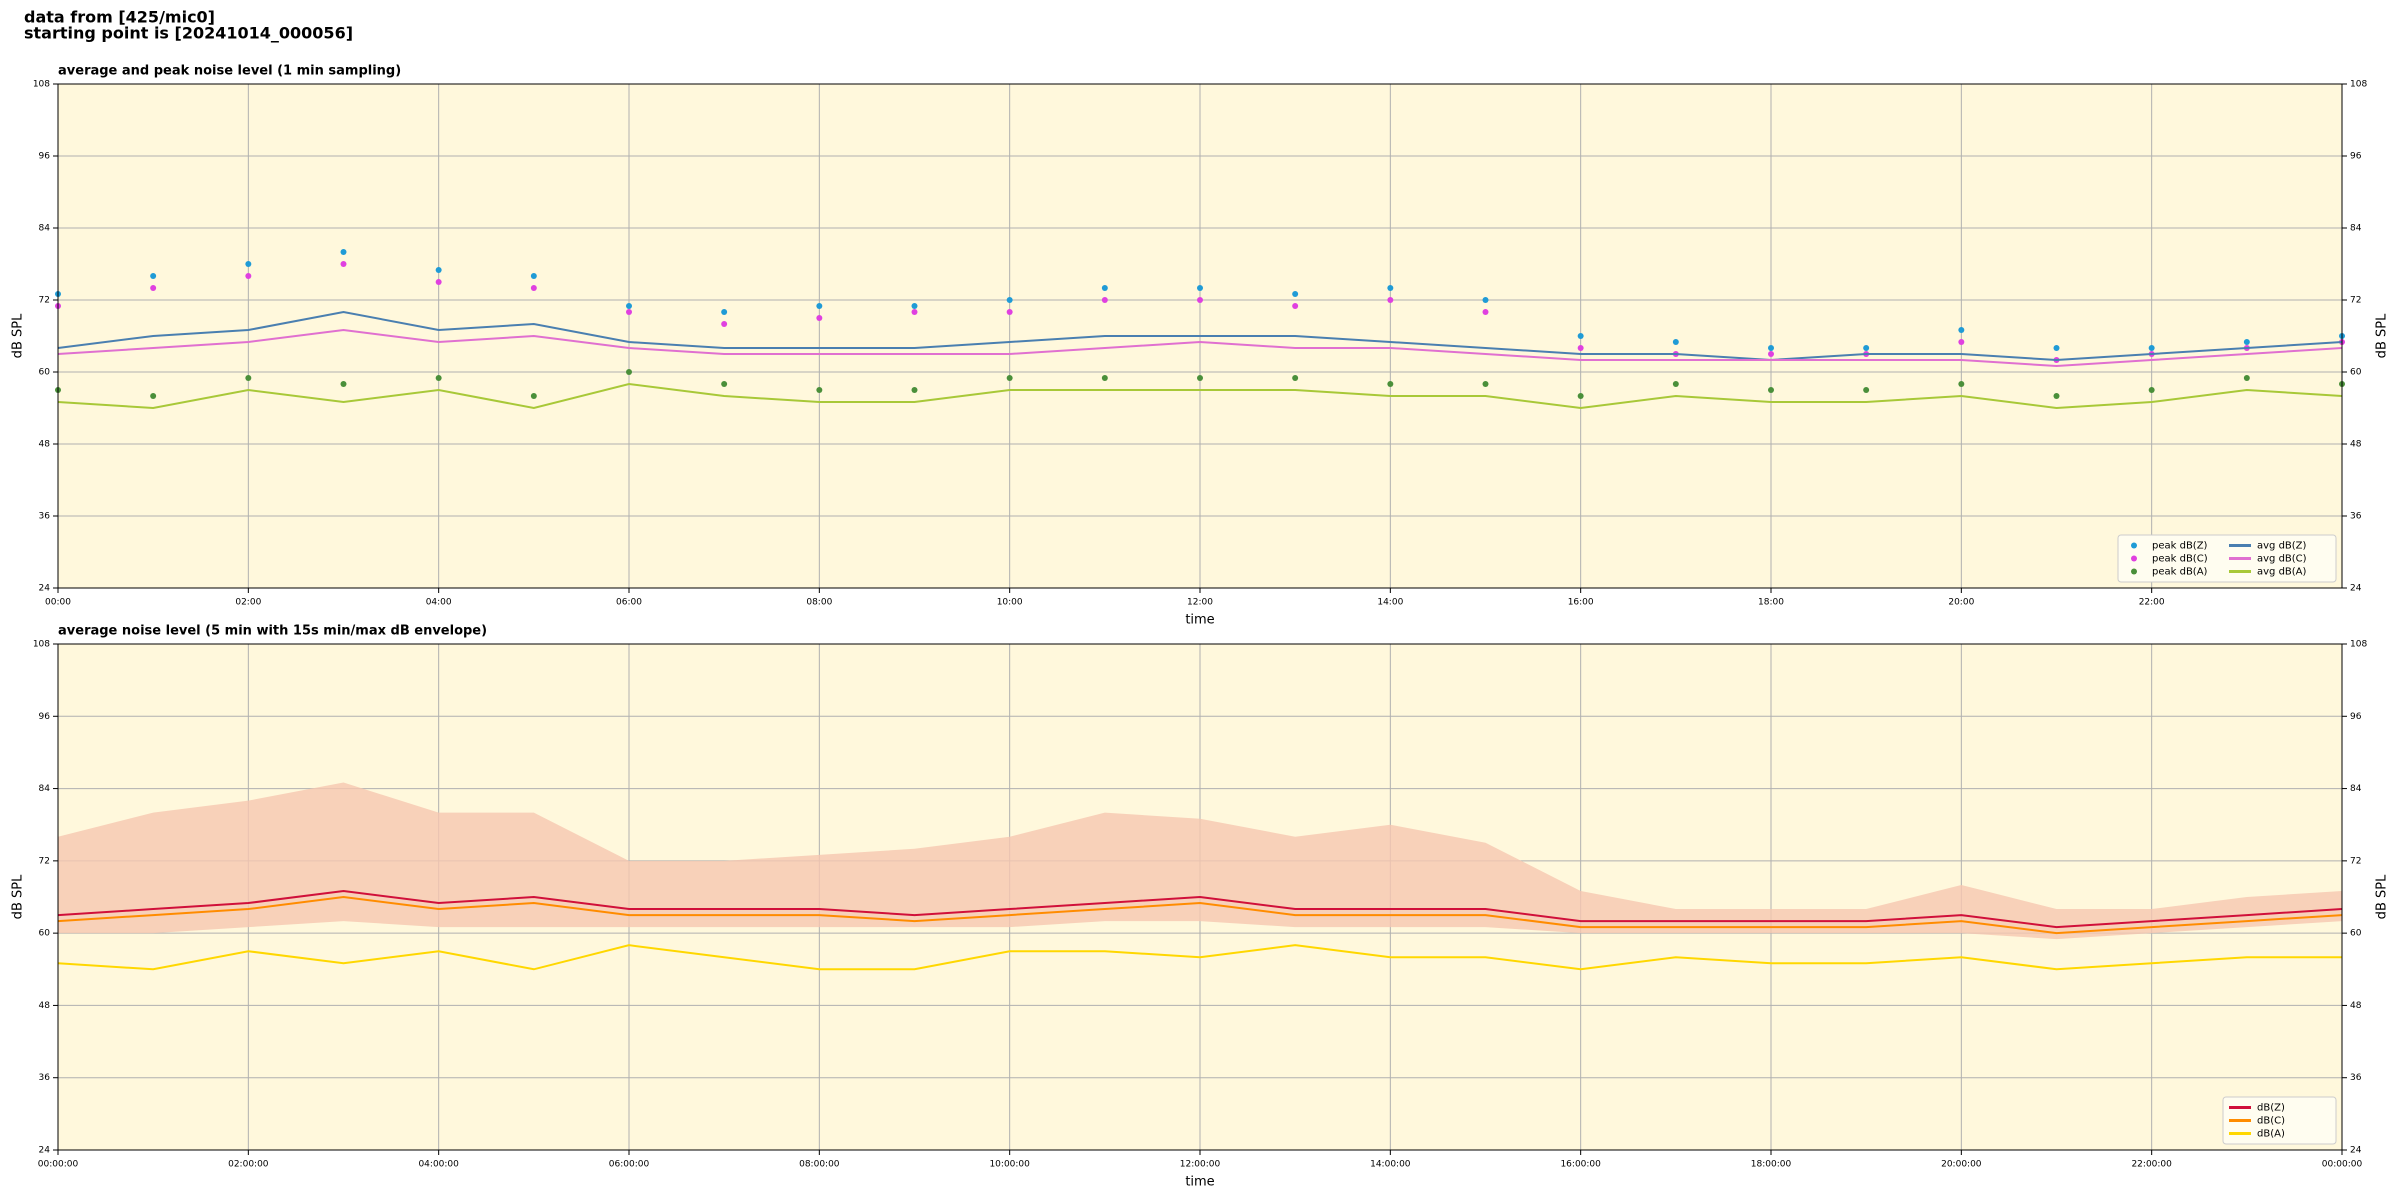 The height and width of the screenshot is (1200, 2400). Describe the element at coordinates (819, 1165) in the screenshot. I see `x-tick-label: 08:00:00` at that location.